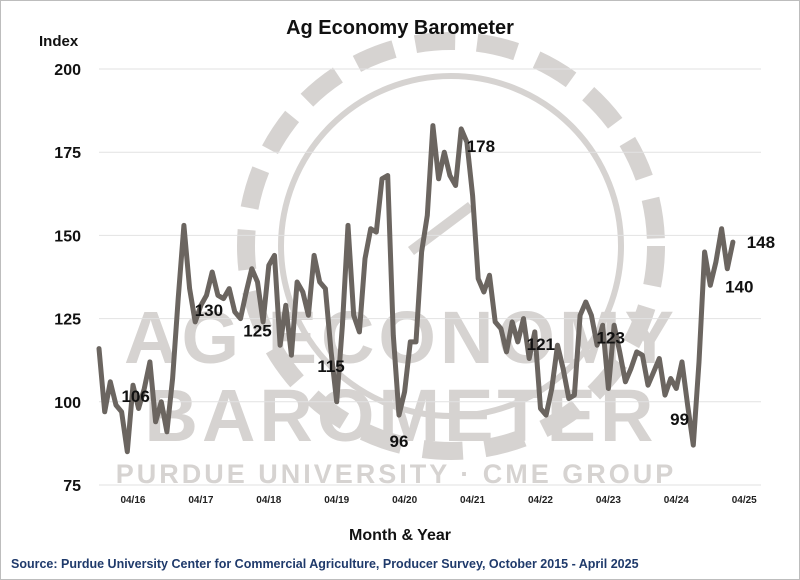 Image resolution: width=800 pixels, height=580 pixels. Describe the element at coordinates (67, 403) in the screenshot. I see `y-tick-label: 100` at that location.